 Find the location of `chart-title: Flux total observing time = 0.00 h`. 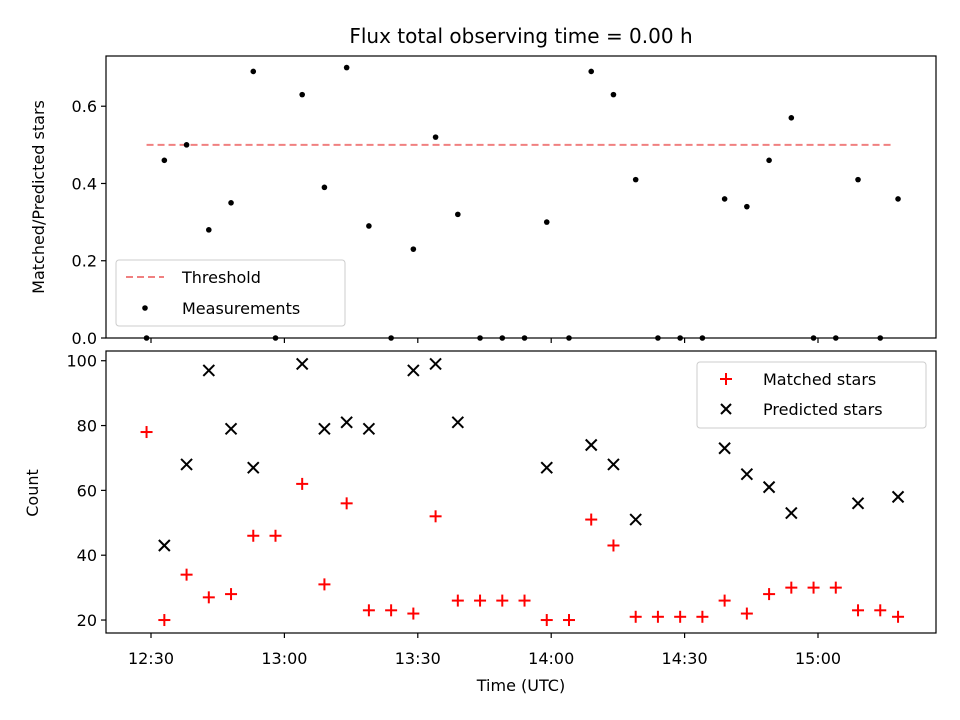

chart-title: Flux total observing time = 0.00 h is located at coordinates (520, 36).